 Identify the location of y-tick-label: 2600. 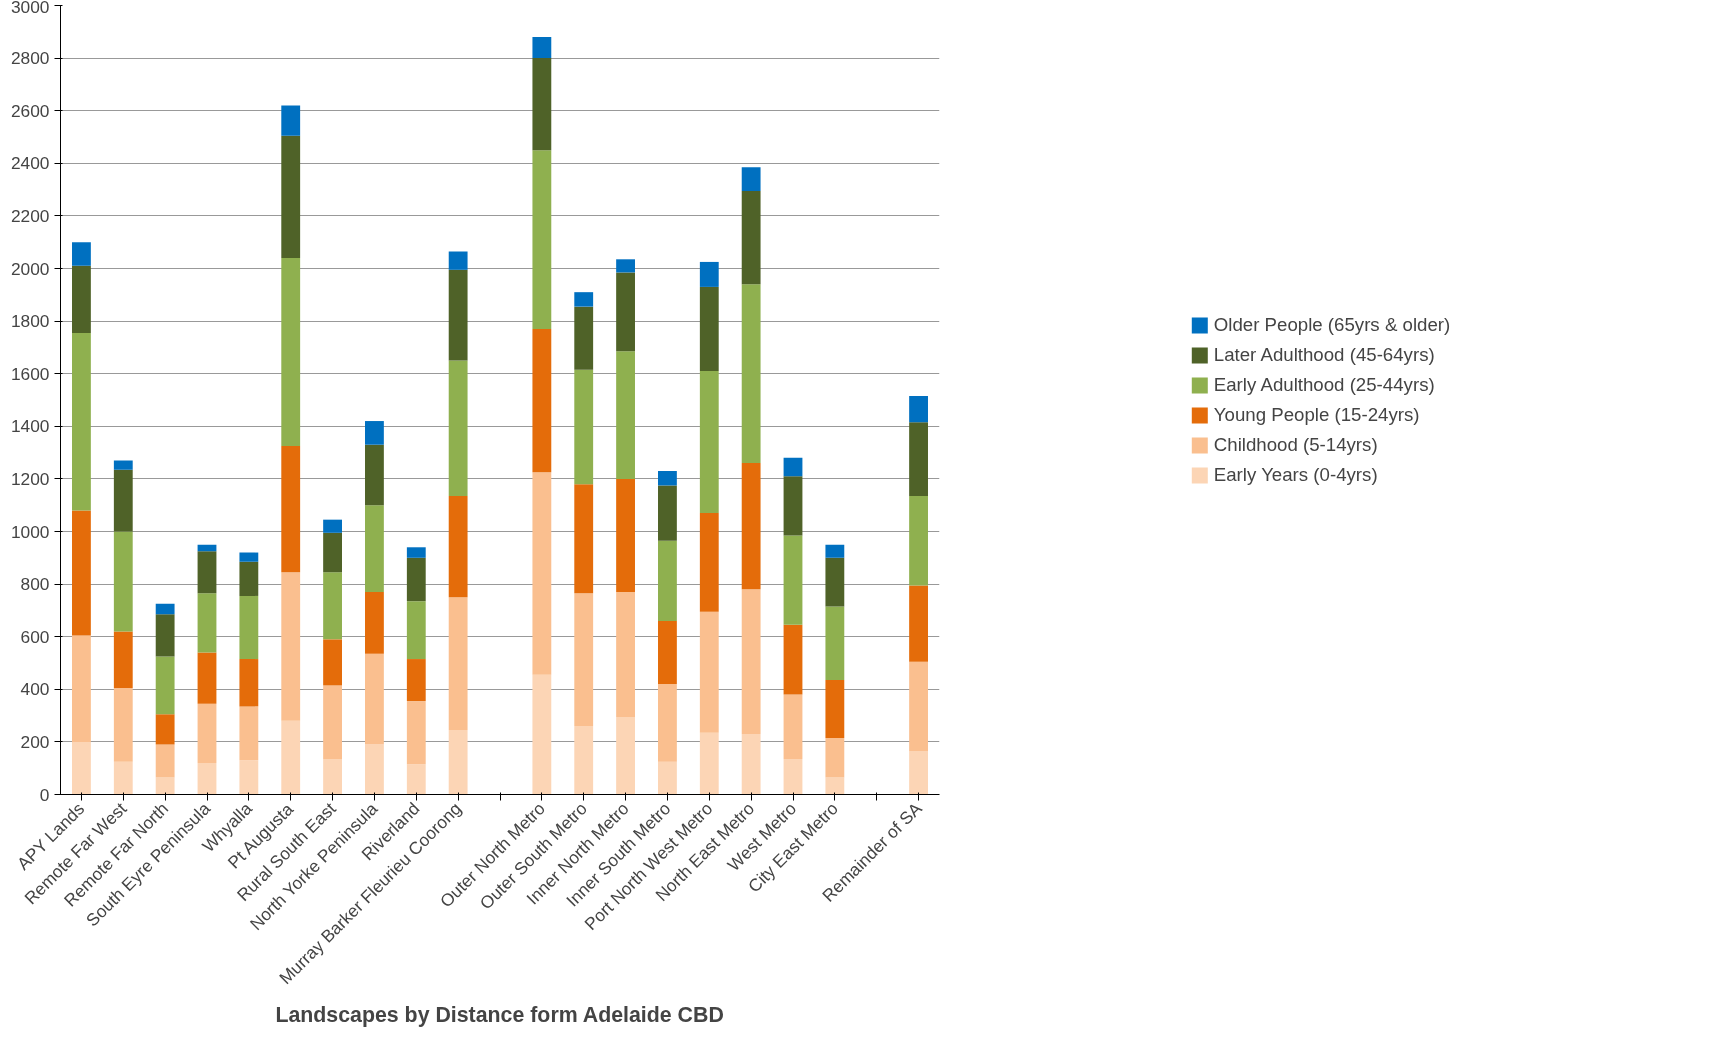
(30, 110).